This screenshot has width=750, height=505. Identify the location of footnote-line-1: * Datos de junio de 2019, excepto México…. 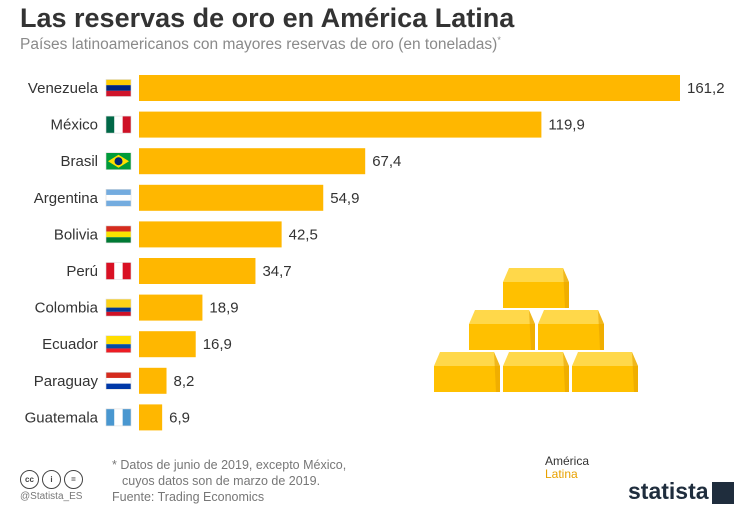
(229, 465).